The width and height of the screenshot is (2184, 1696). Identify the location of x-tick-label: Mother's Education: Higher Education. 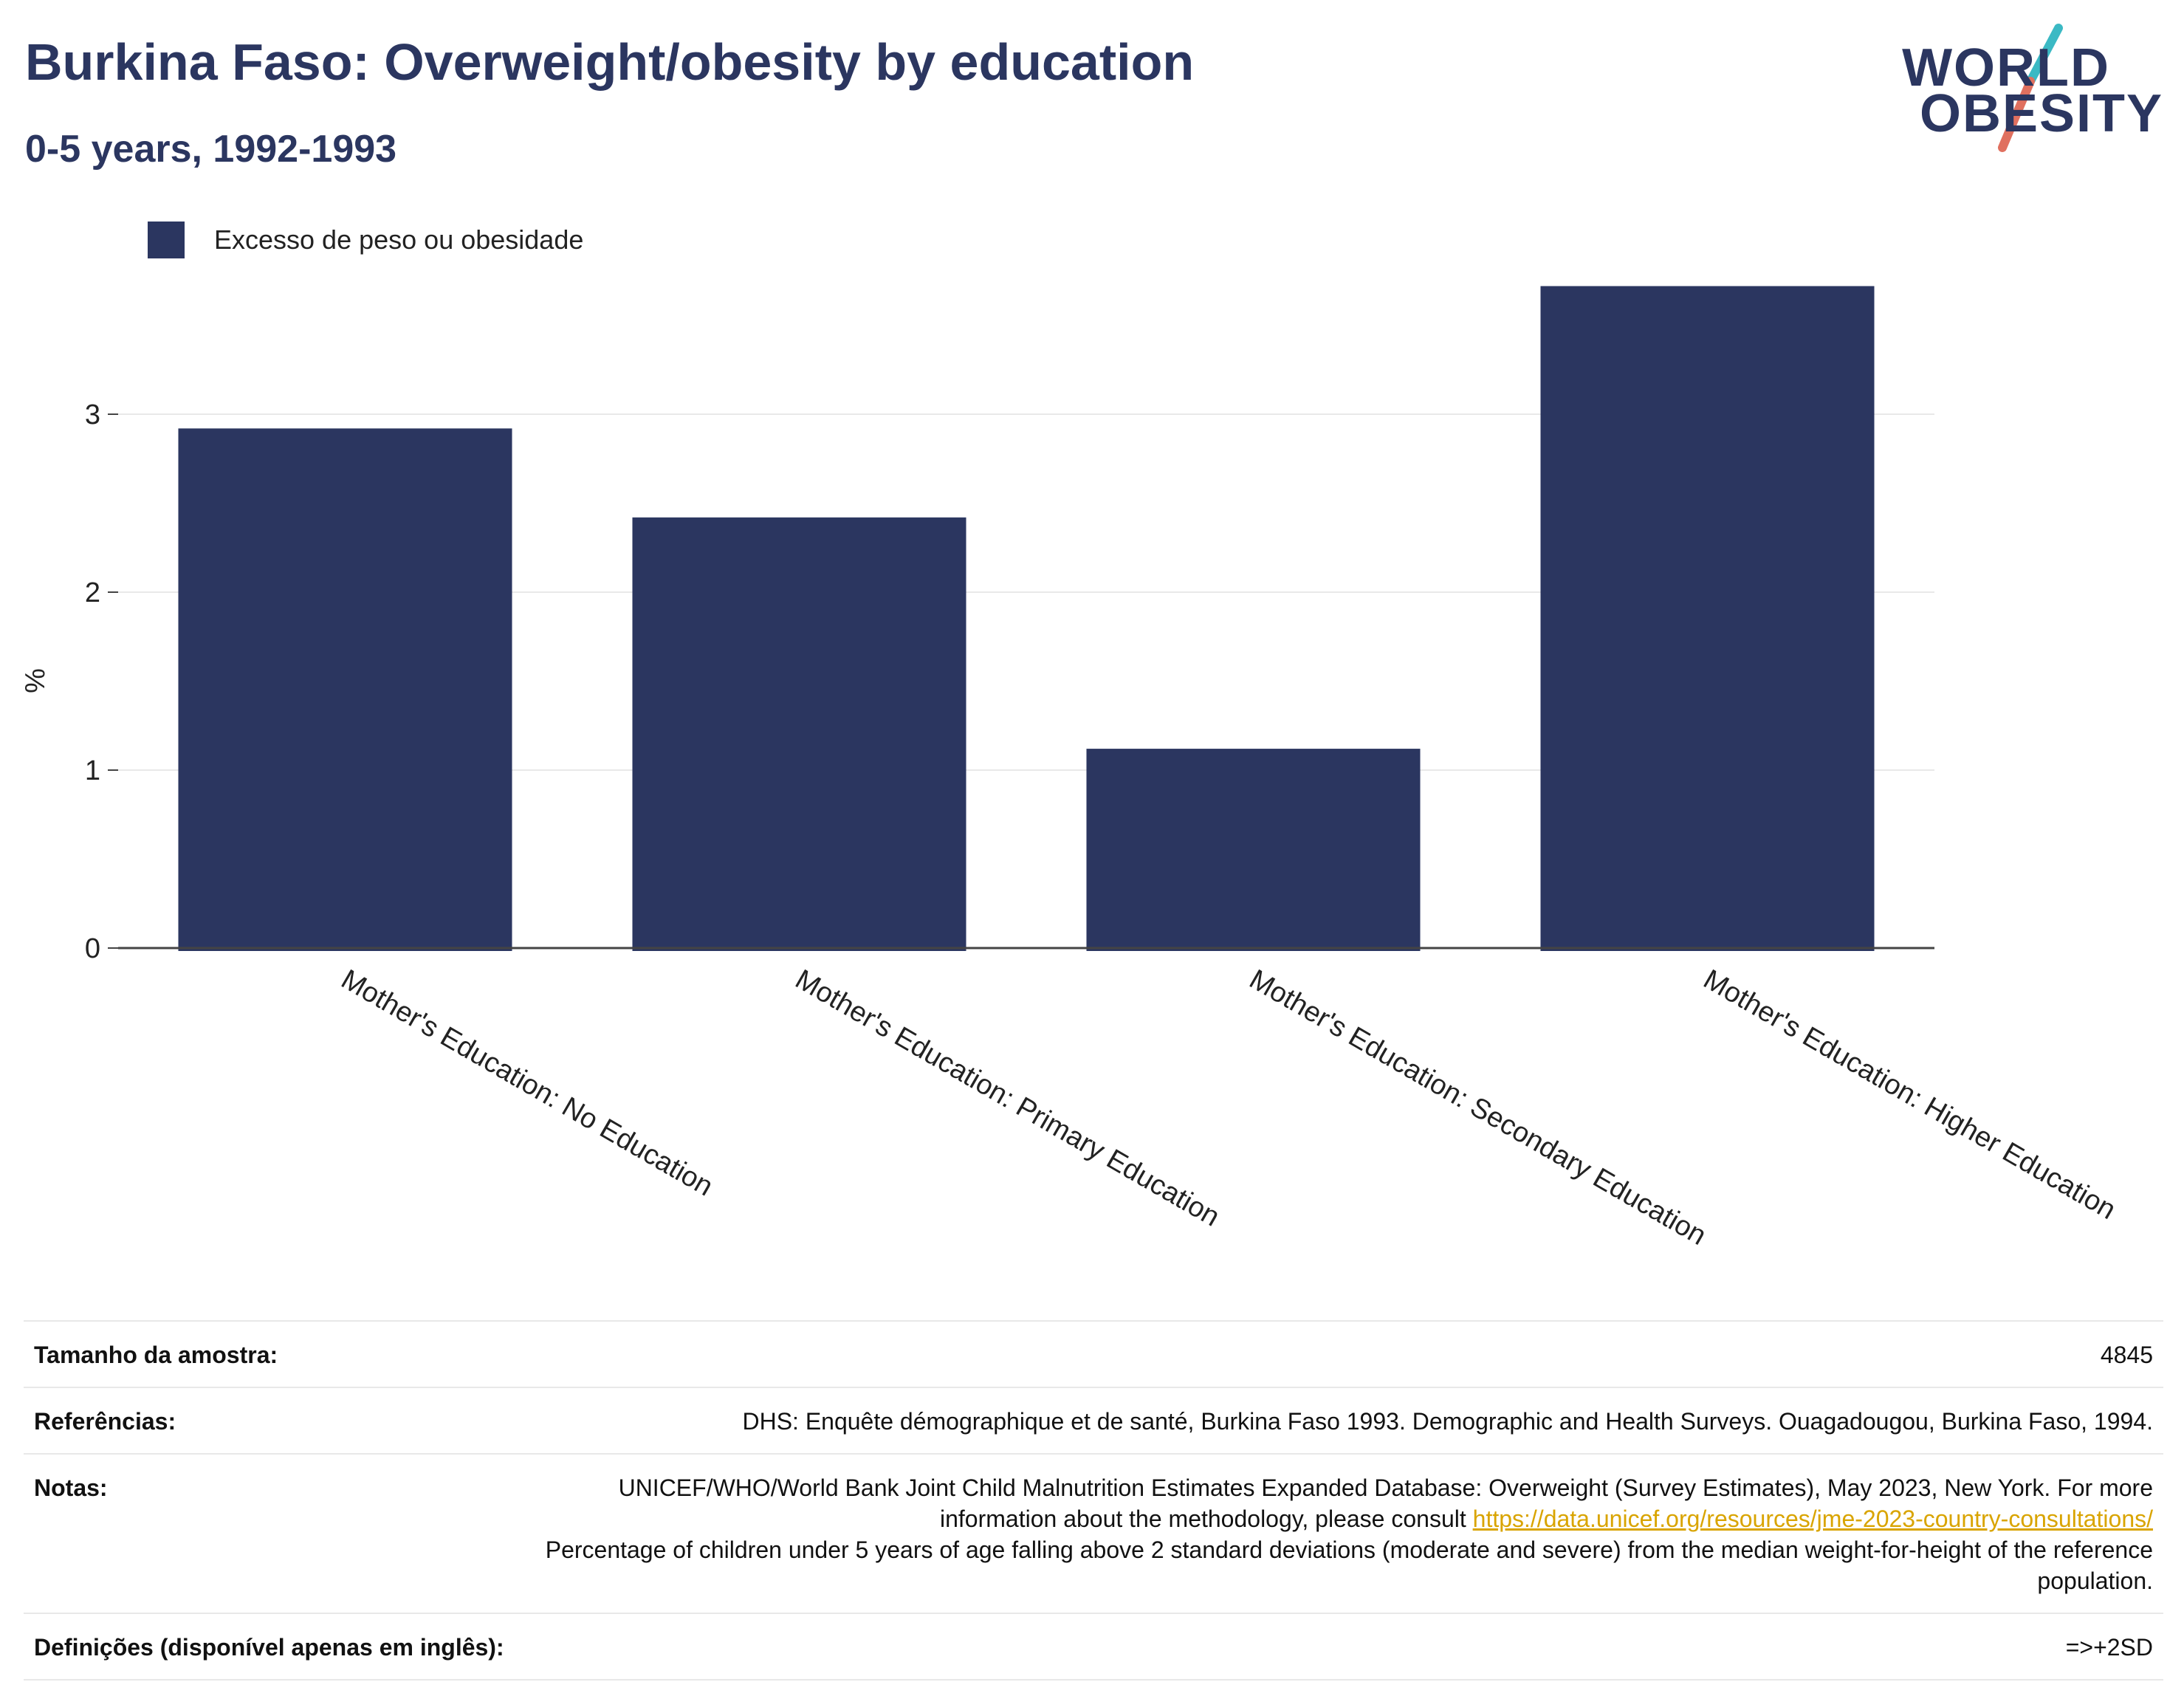
(1910, 1095).